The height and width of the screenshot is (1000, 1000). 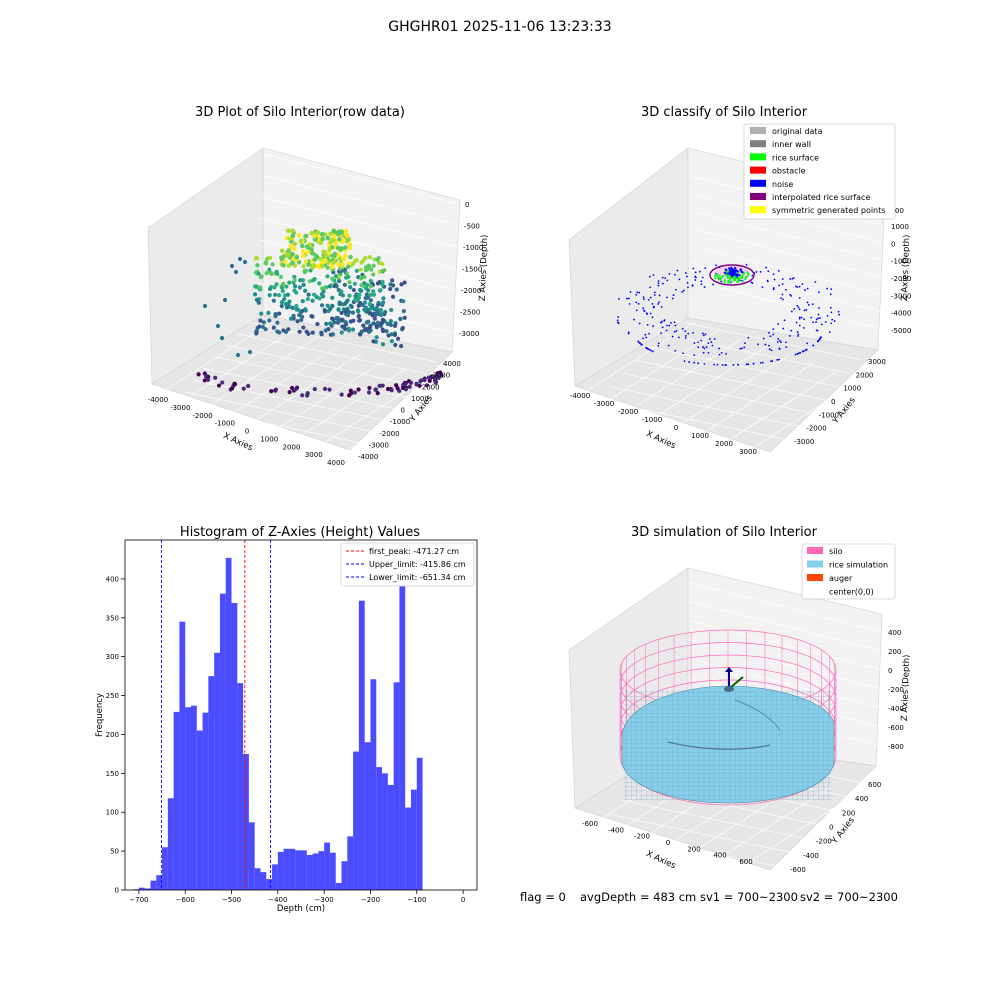 I want to click on classify-z-tick-clipped: 00, so click(x=899, y=211).